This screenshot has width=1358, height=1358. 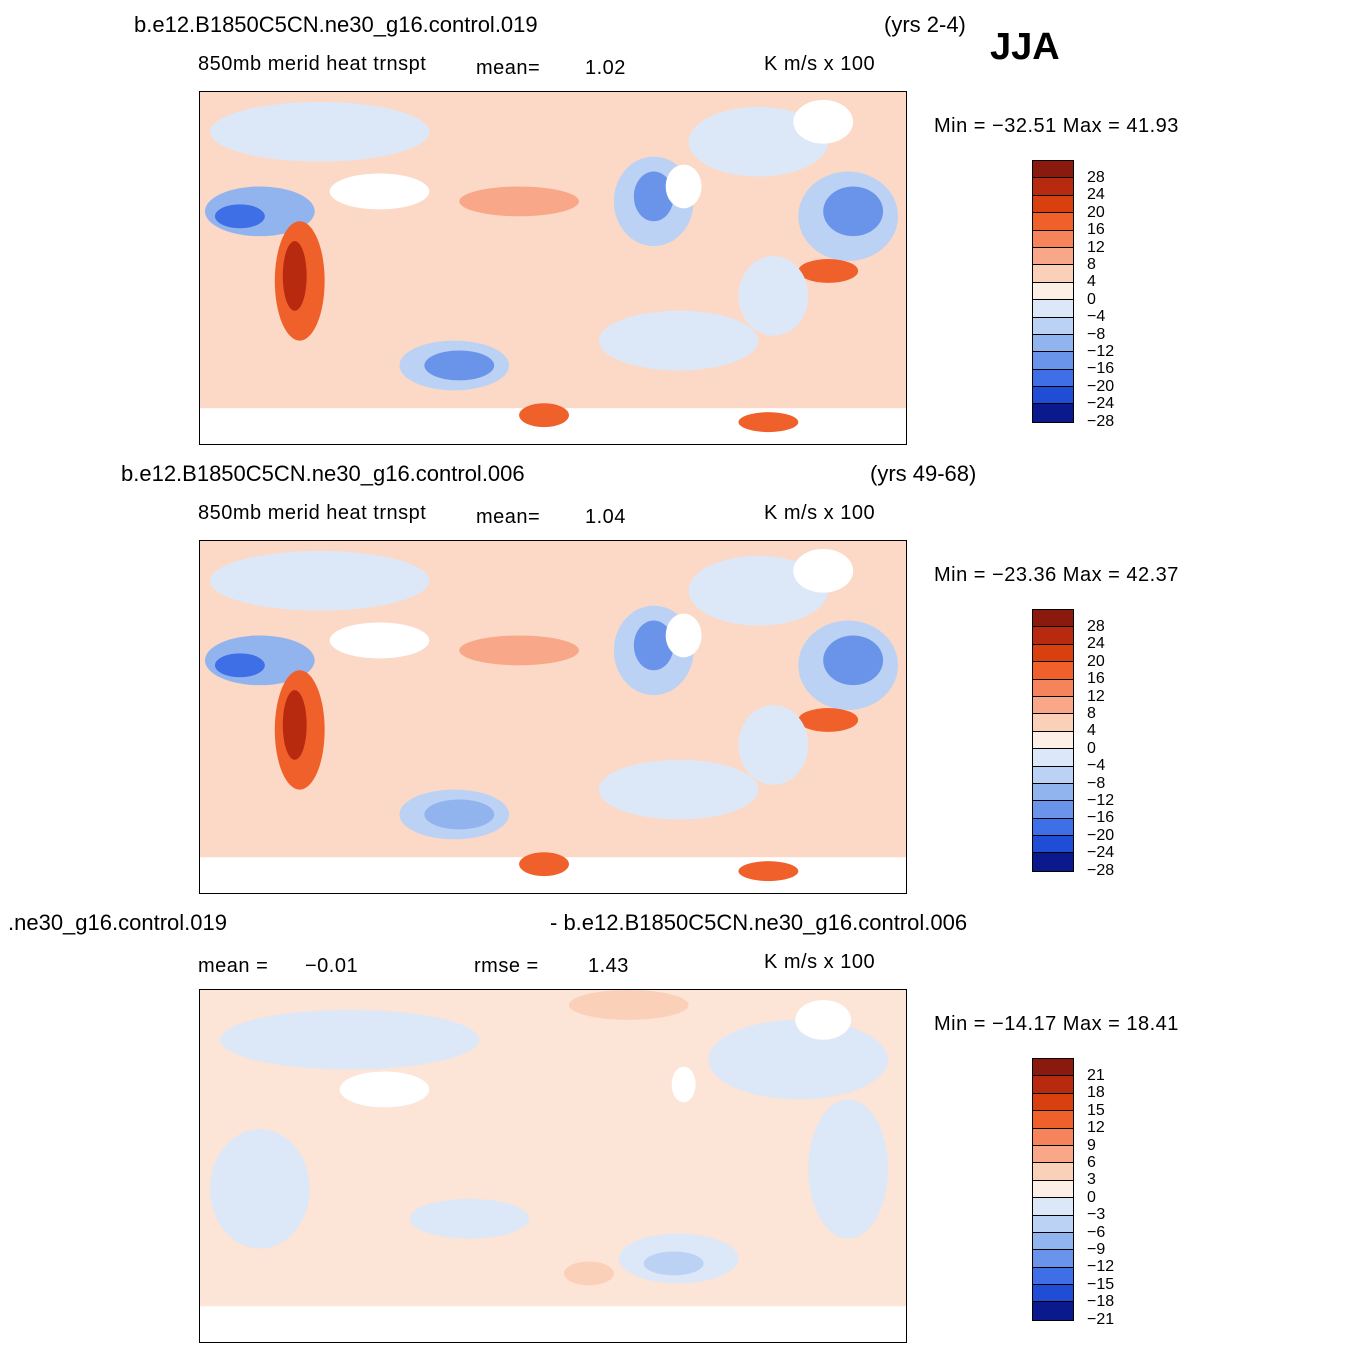 I want to click on panel3-units: K m/s x 100, so click(x=820, y=962).